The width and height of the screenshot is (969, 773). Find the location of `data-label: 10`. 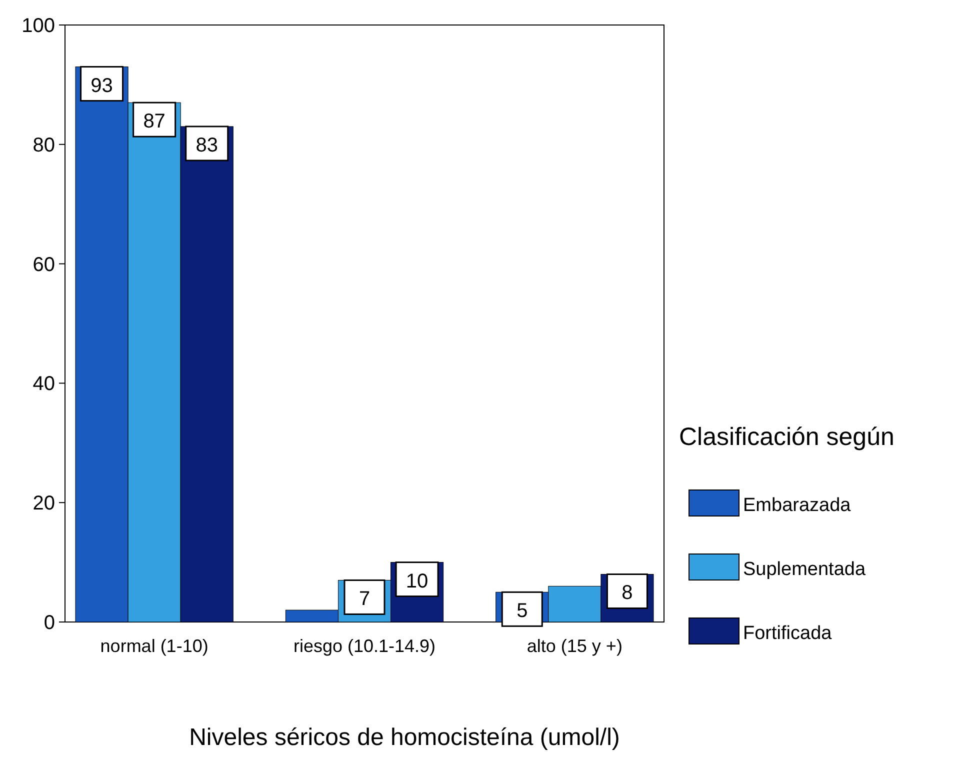

data-label: 10 is located at coordinates (417, 581).